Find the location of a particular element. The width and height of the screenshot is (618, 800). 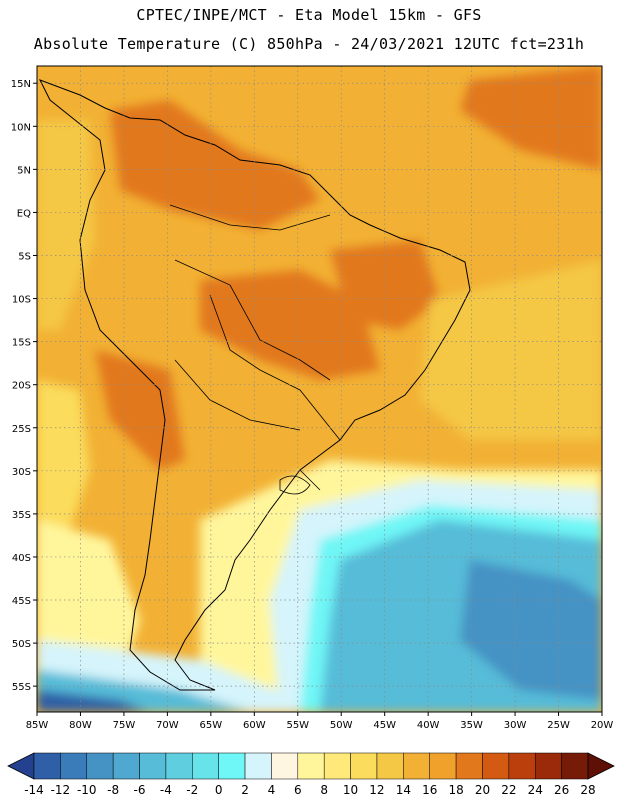

lat-label: 10S is located at coordinates (21, 300).